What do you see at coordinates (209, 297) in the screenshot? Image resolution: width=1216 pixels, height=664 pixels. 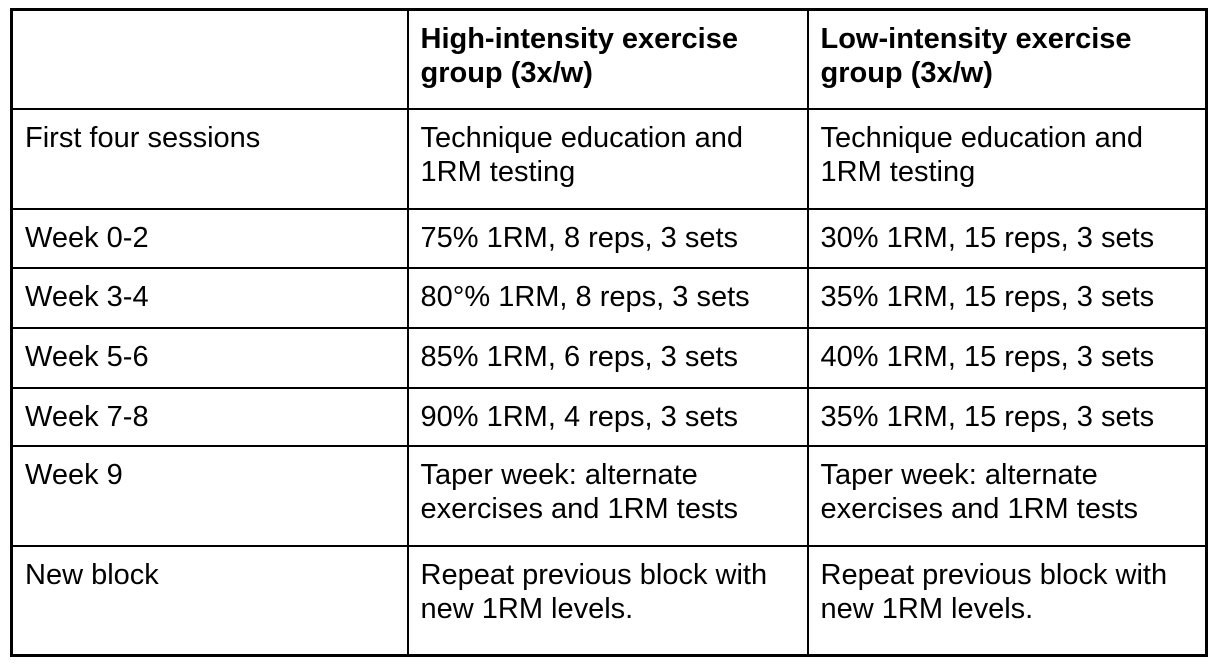 I see `row-label-week-3-4: Week 3-4` at bounding box center [209, 297].